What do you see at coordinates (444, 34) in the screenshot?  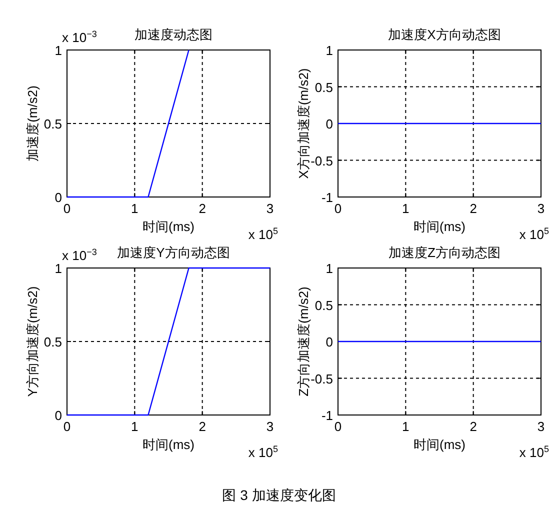 I see `chart-title: 加速度X方向动态图` at bounding box center [444, 34].